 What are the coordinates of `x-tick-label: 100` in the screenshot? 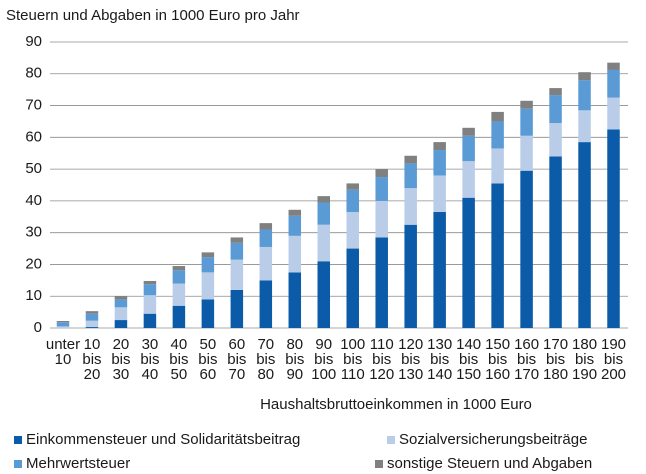 It's located at (352, 344).